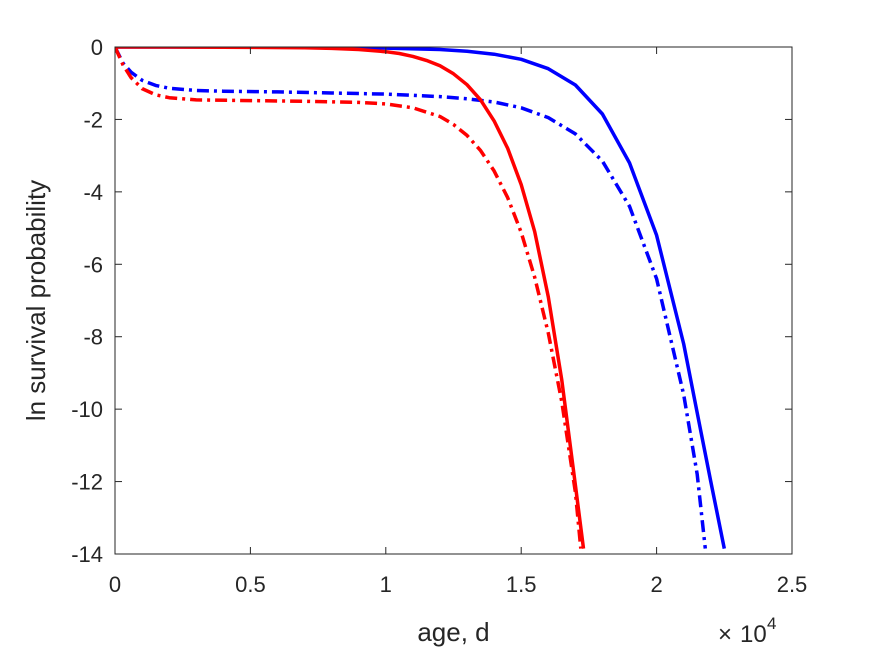 This screenshot has height=656, width=875. Describe the element at coordinates (93, 192) in the screenshot. I see `y-tick-label: -4` at that location.